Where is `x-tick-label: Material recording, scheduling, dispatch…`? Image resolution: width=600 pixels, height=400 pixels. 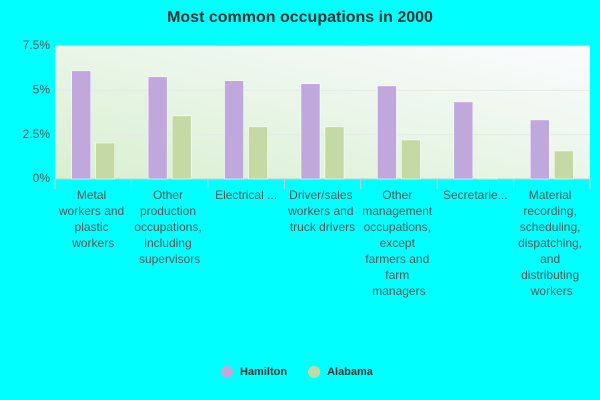
x-tick-label: Material recording, scheduling, dispatch… is located at coordinates (551, 243).